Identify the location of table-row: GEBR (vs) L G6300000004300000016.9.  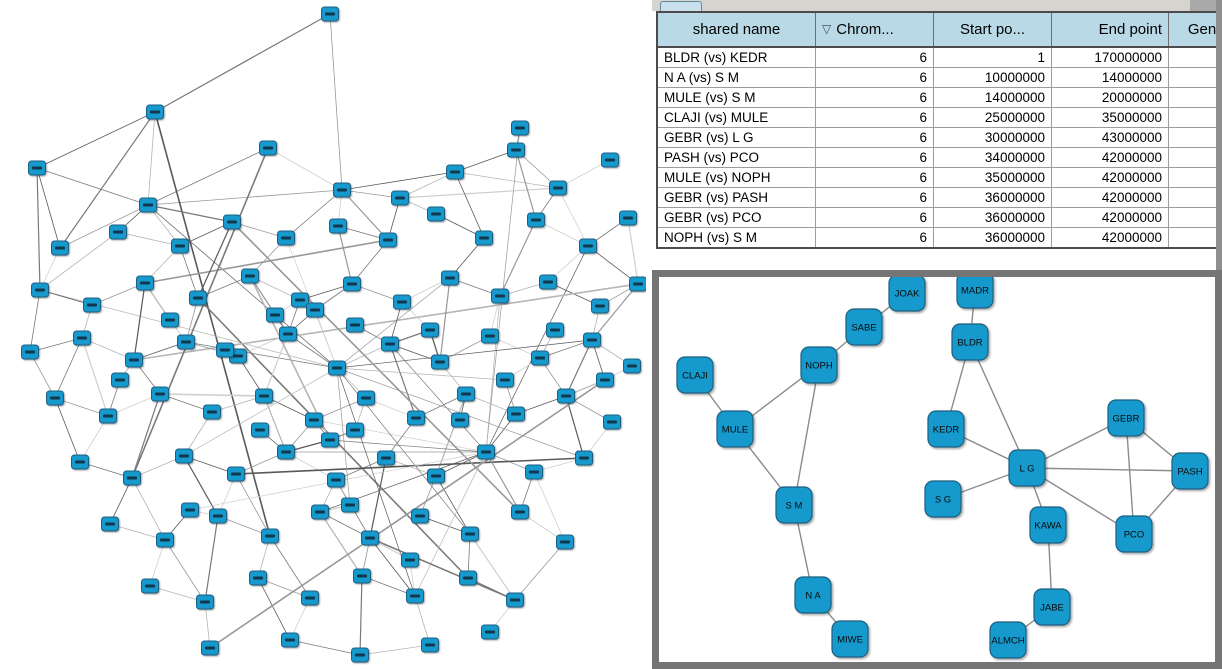
(939, 137).